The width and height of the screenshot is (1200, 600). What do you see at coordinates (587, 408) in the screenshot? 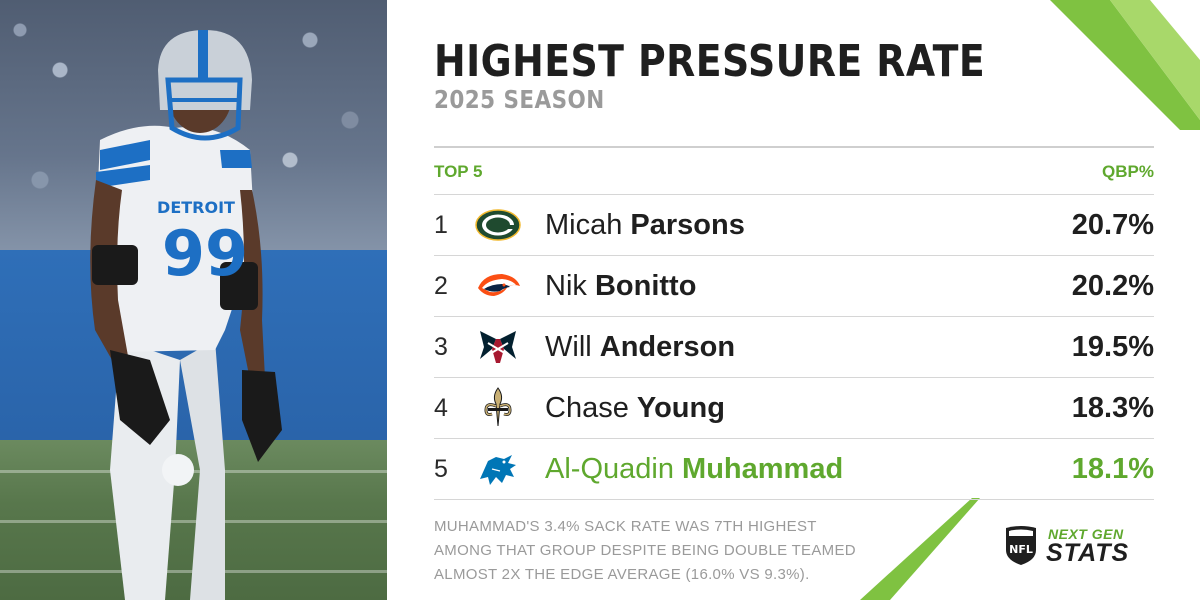
I see `player-first-name: Chase` at bounding box center [587, 408].